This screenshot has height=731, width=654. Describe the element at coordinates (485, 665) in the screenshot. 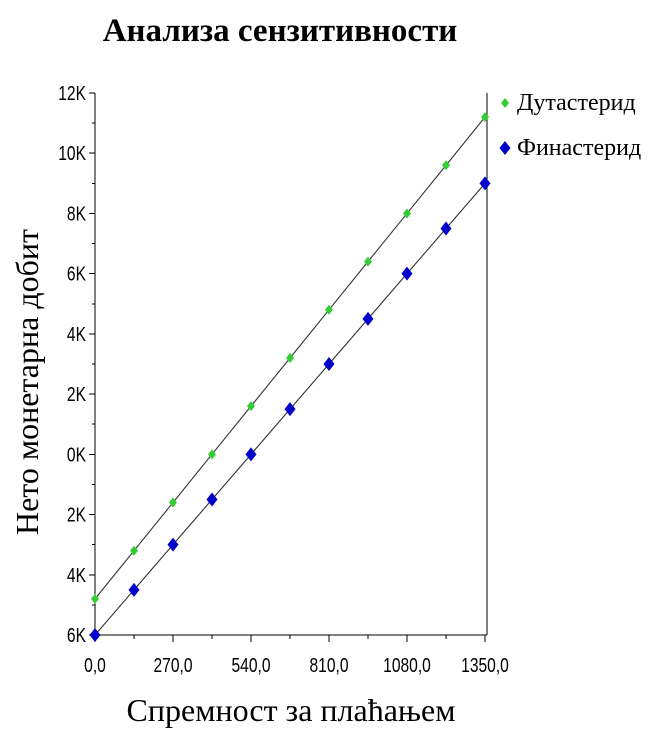

I see `x-tick-label: 1350,0` at that location.